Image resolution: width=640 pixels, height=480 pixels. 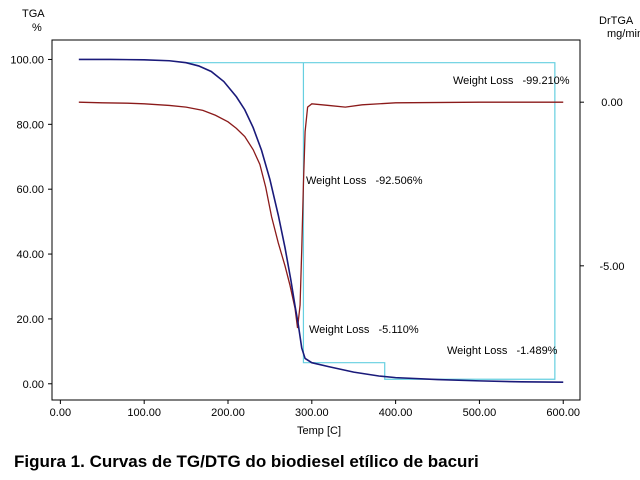 What do you see at coordinates (502, 351) in the screenshot?
I see `weight-loss-annotation: Weight Loss -1.489%` at bounding box center [502, 351].